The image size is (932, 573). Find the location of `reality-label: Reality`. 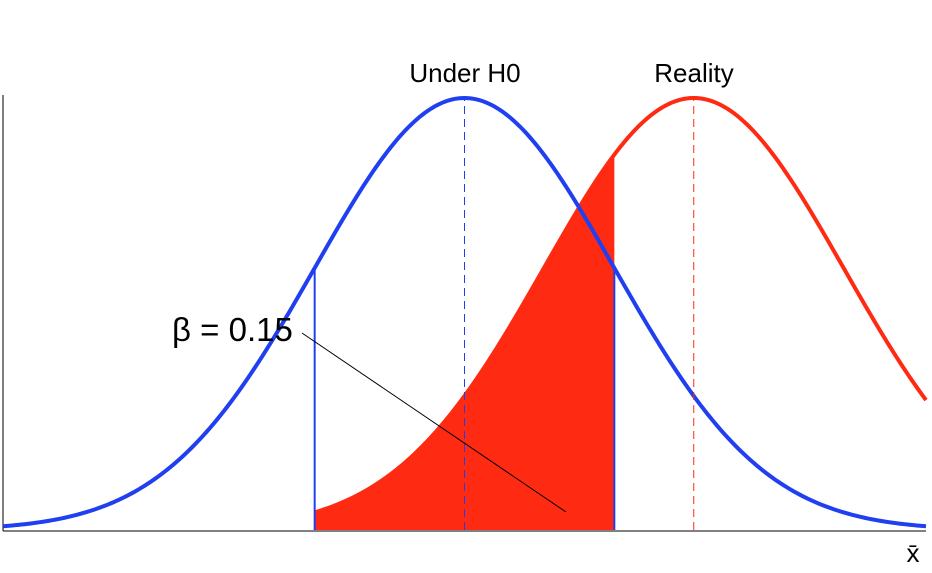

reality-label: Reality is located at coordinates (693, 73).